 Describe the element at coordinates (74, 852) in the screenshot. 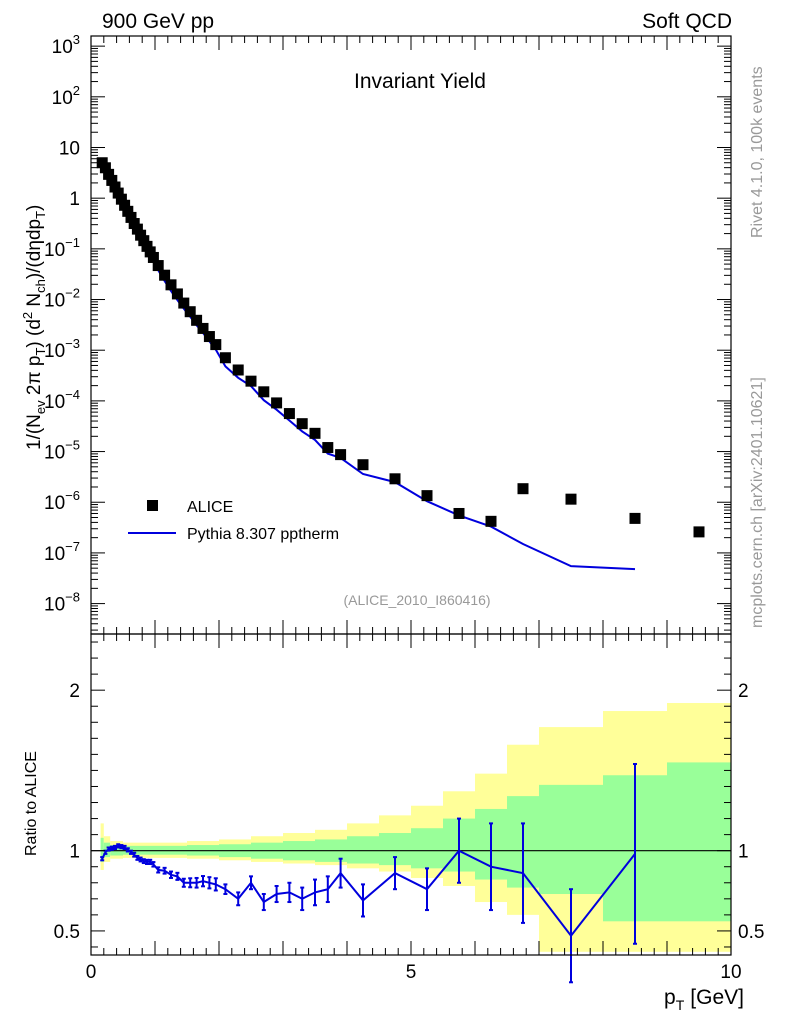

I see `ratio-y-tick-label: 1` at that location.